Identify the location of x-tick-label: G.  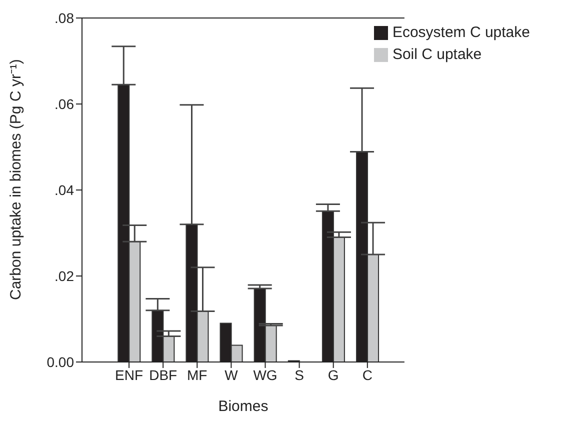
(333, 374).